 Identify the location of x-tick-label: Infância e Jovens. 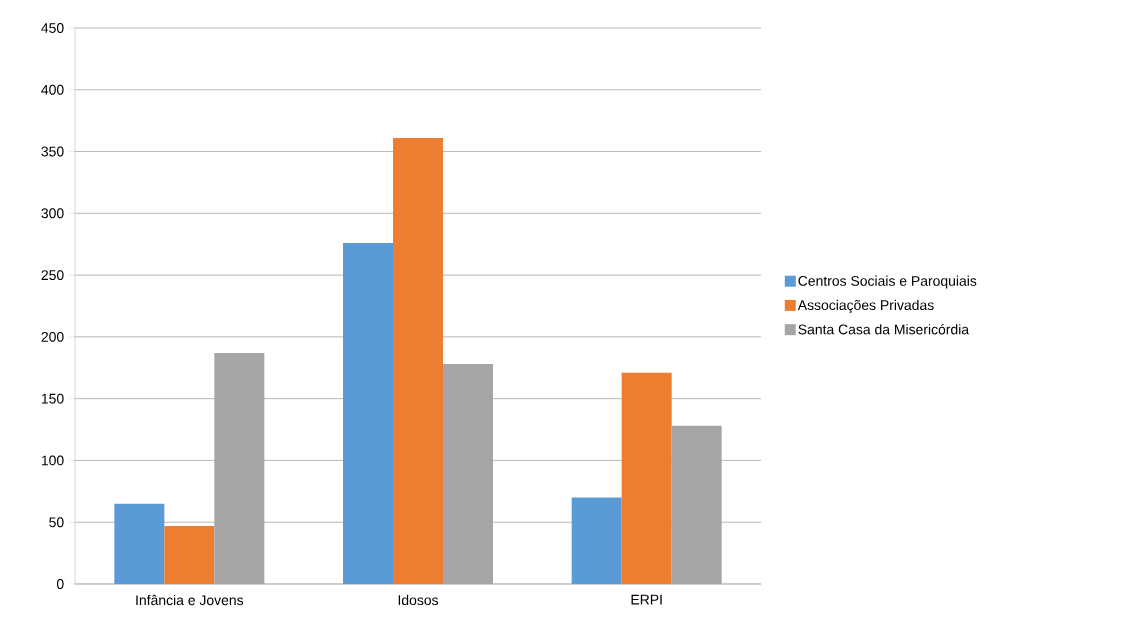
(190, 600).